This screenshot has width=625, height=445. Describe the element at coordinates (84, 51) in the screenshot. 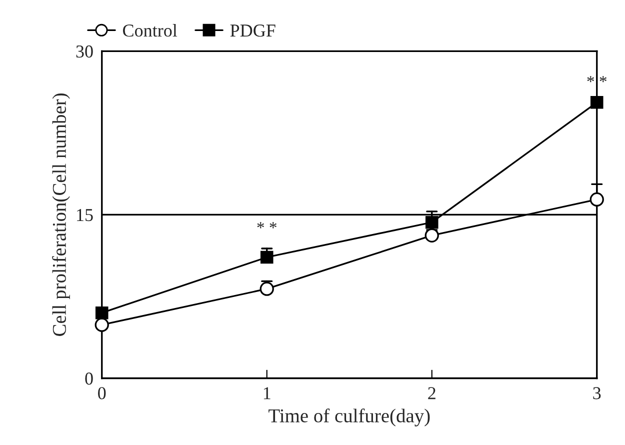

I see `y-tick-label: 30` at that location.